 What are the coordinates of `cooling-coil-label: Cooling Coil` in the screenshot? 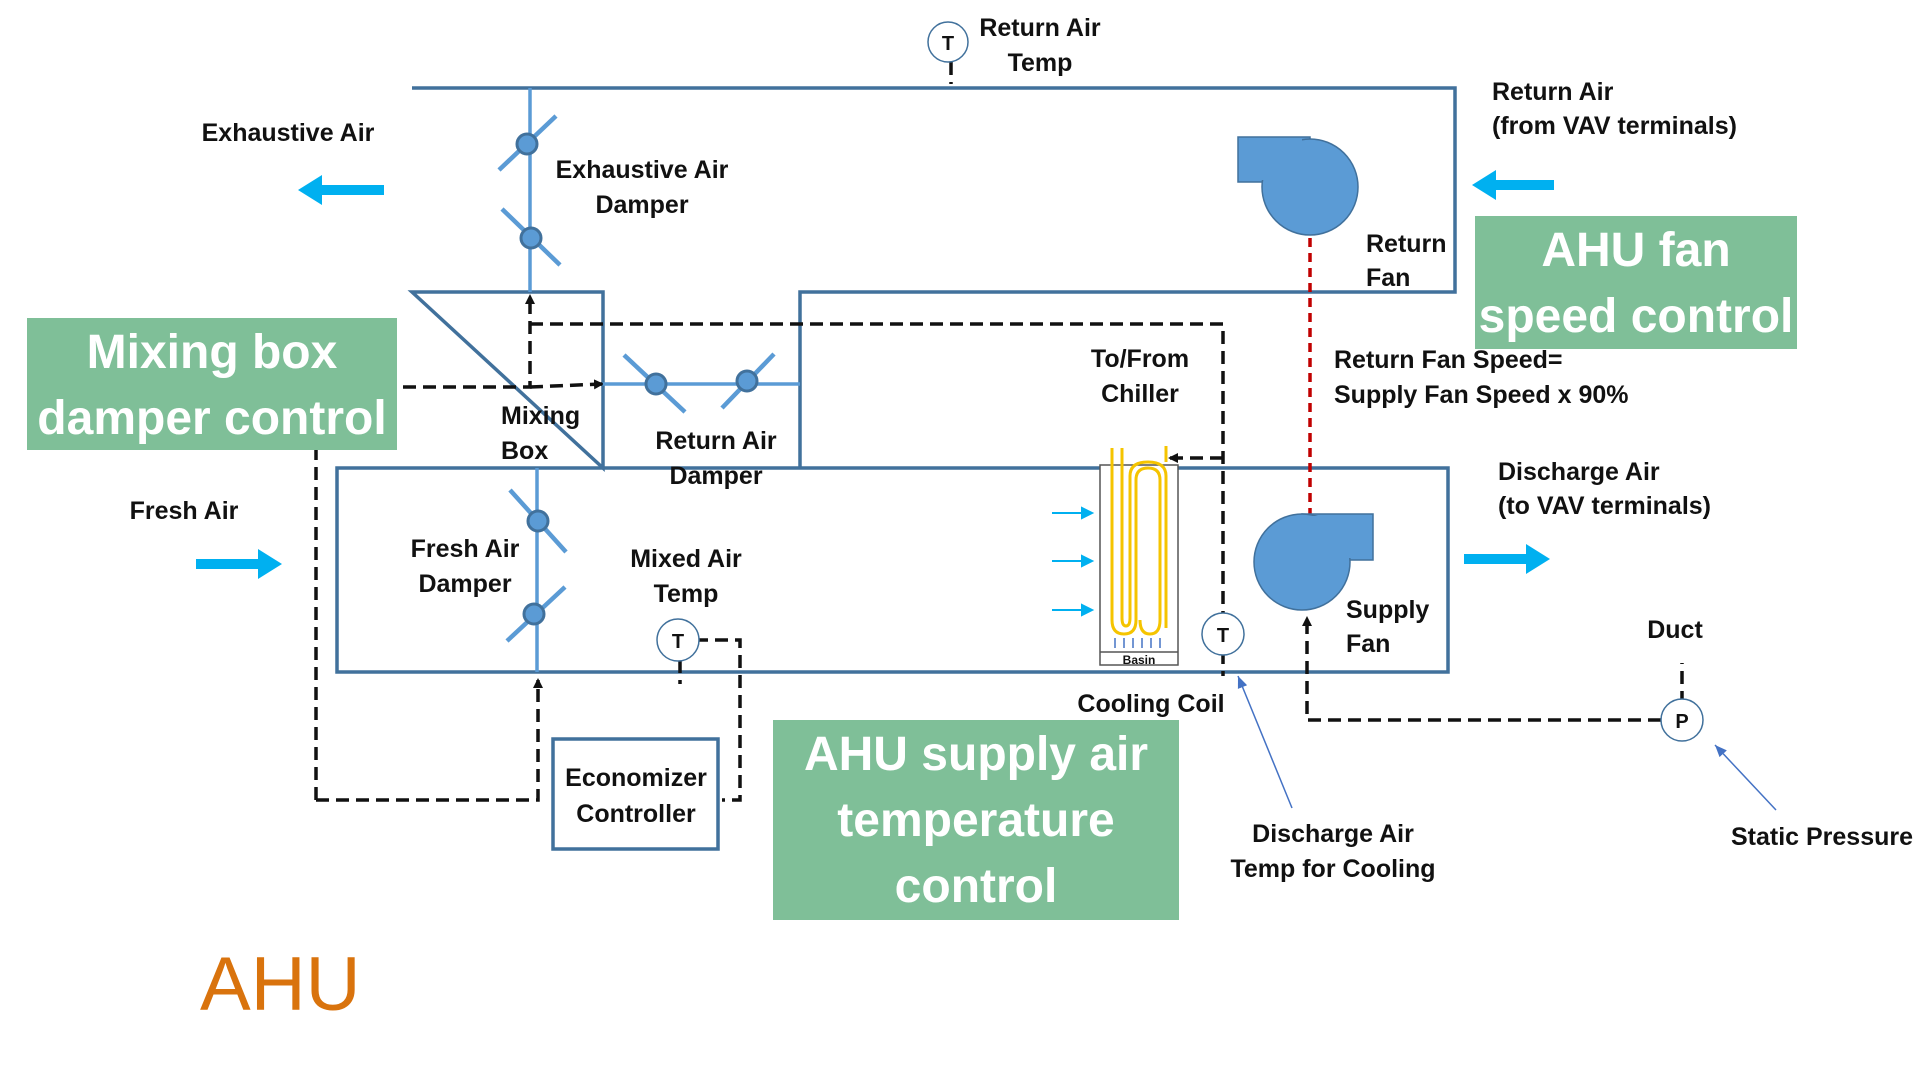 It's located at (1150, 704).